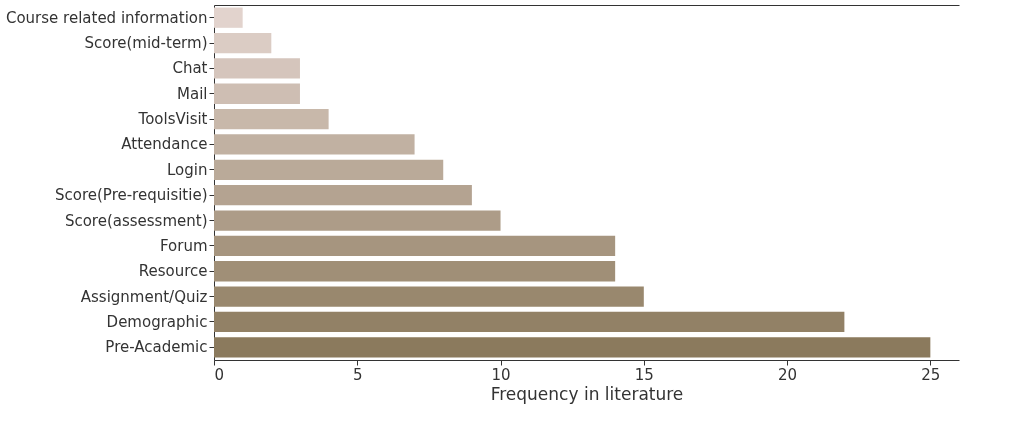 The width and height of the screenshot is (1022, 431). I want to click on y-tick-label: Score(mid-term), so click(146, 43).